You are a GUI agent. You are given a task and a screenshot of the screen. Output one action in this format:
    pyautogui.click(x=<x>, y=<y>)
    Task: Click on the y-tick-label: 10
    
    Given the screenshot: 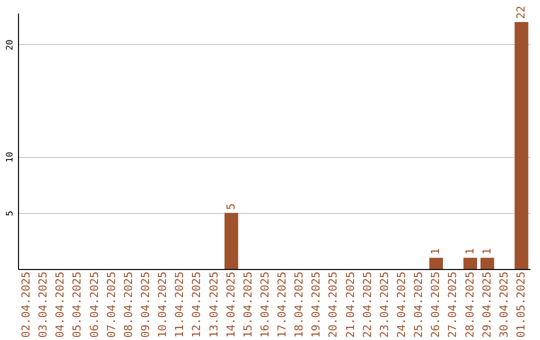 What is the action you would take?
    pyautogui.click(x=11, y=157)
    